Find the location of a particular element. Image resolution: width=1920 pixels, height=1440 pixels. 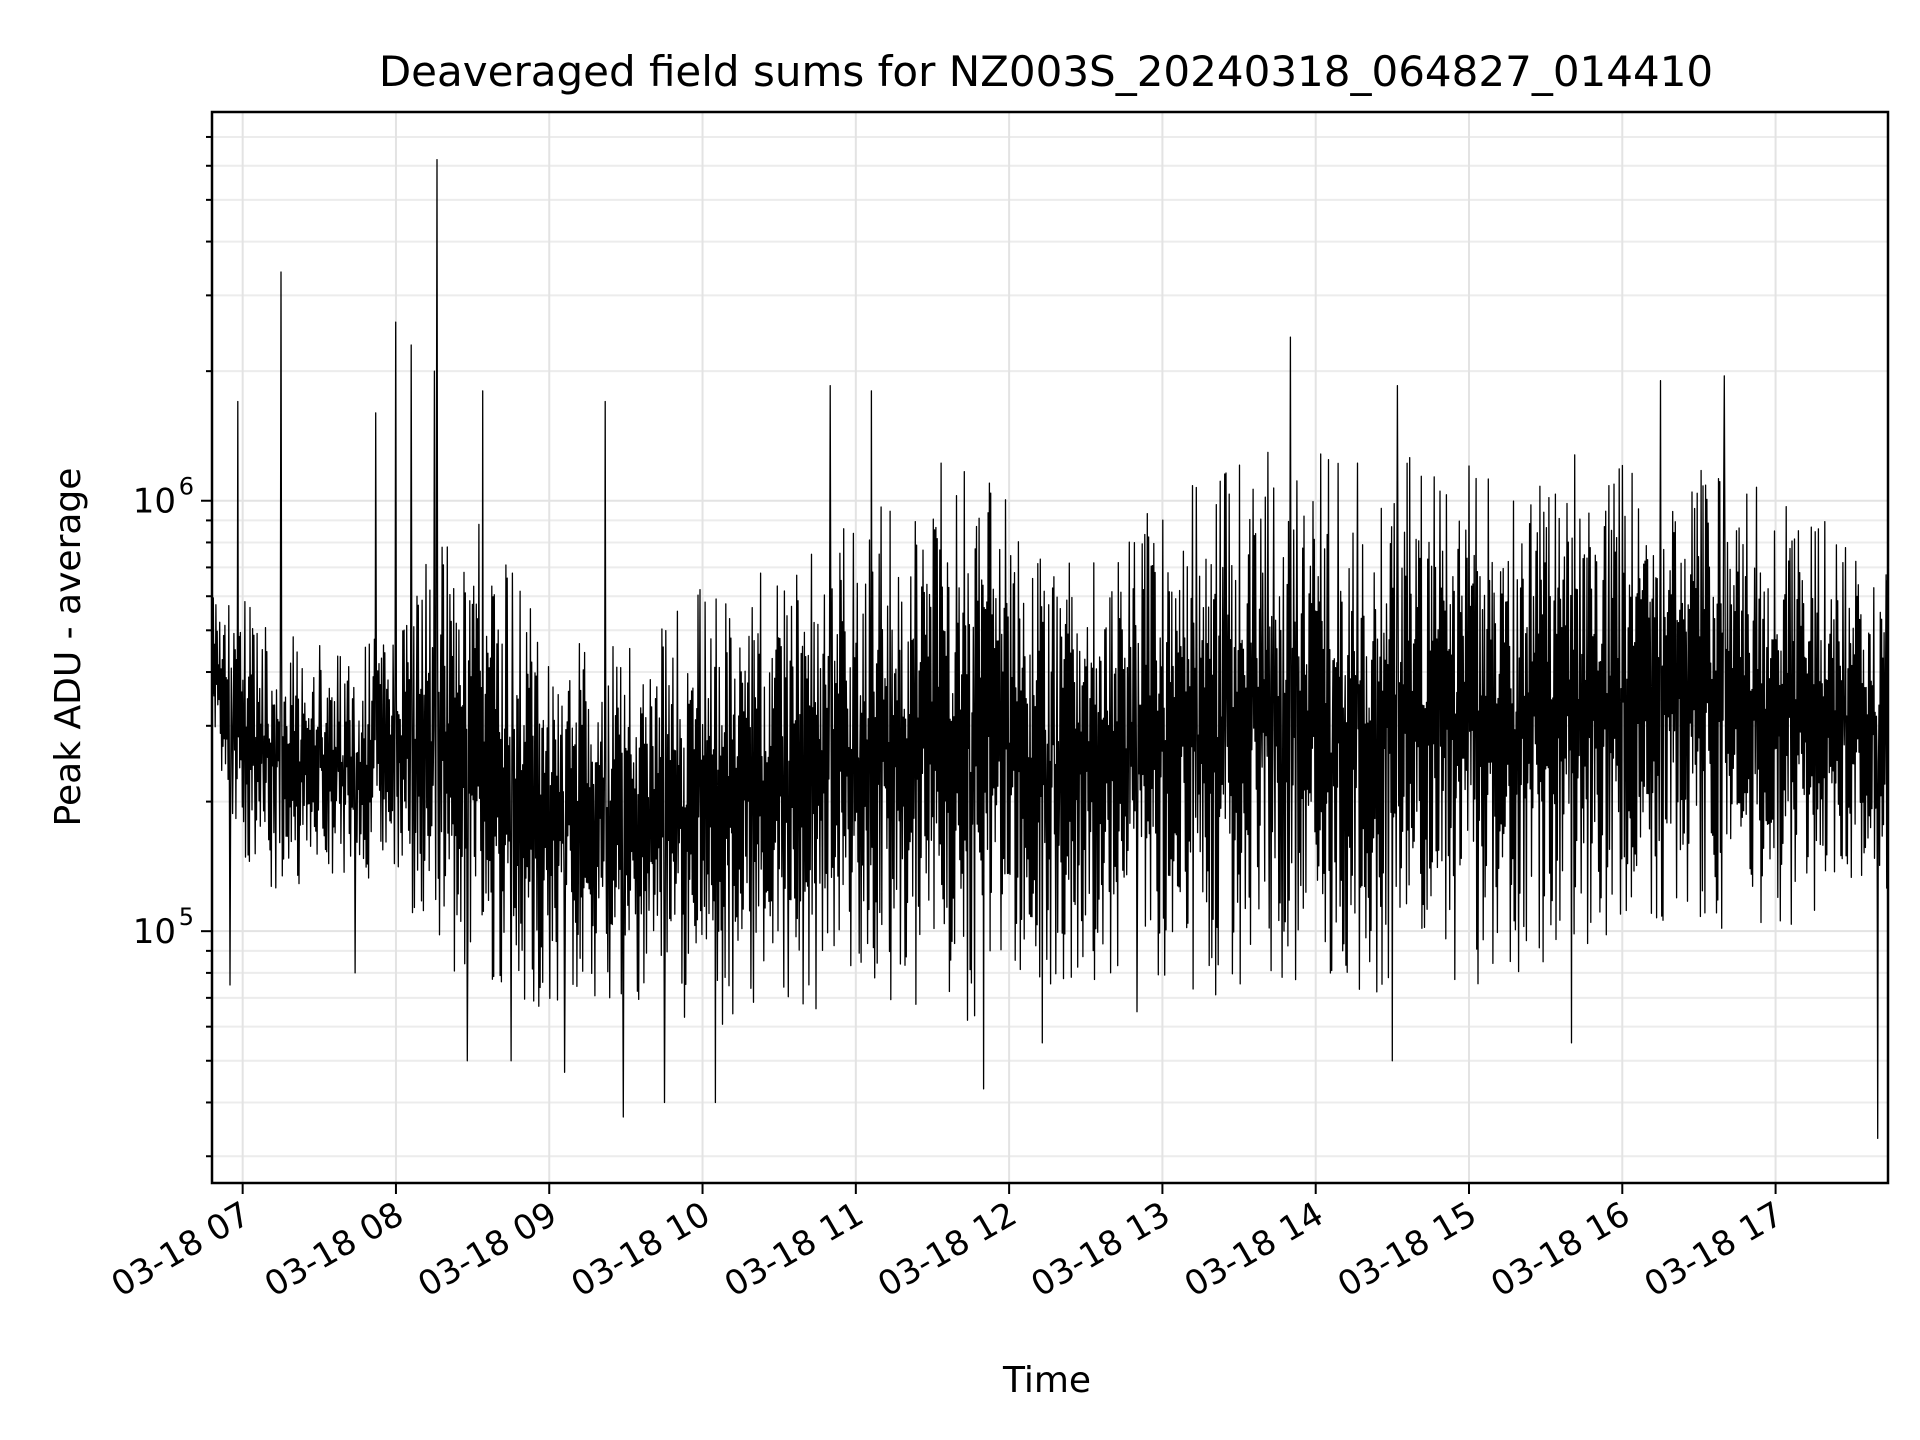

x-tick-label: 03-18 08 is located at coordinates (334, 1249).